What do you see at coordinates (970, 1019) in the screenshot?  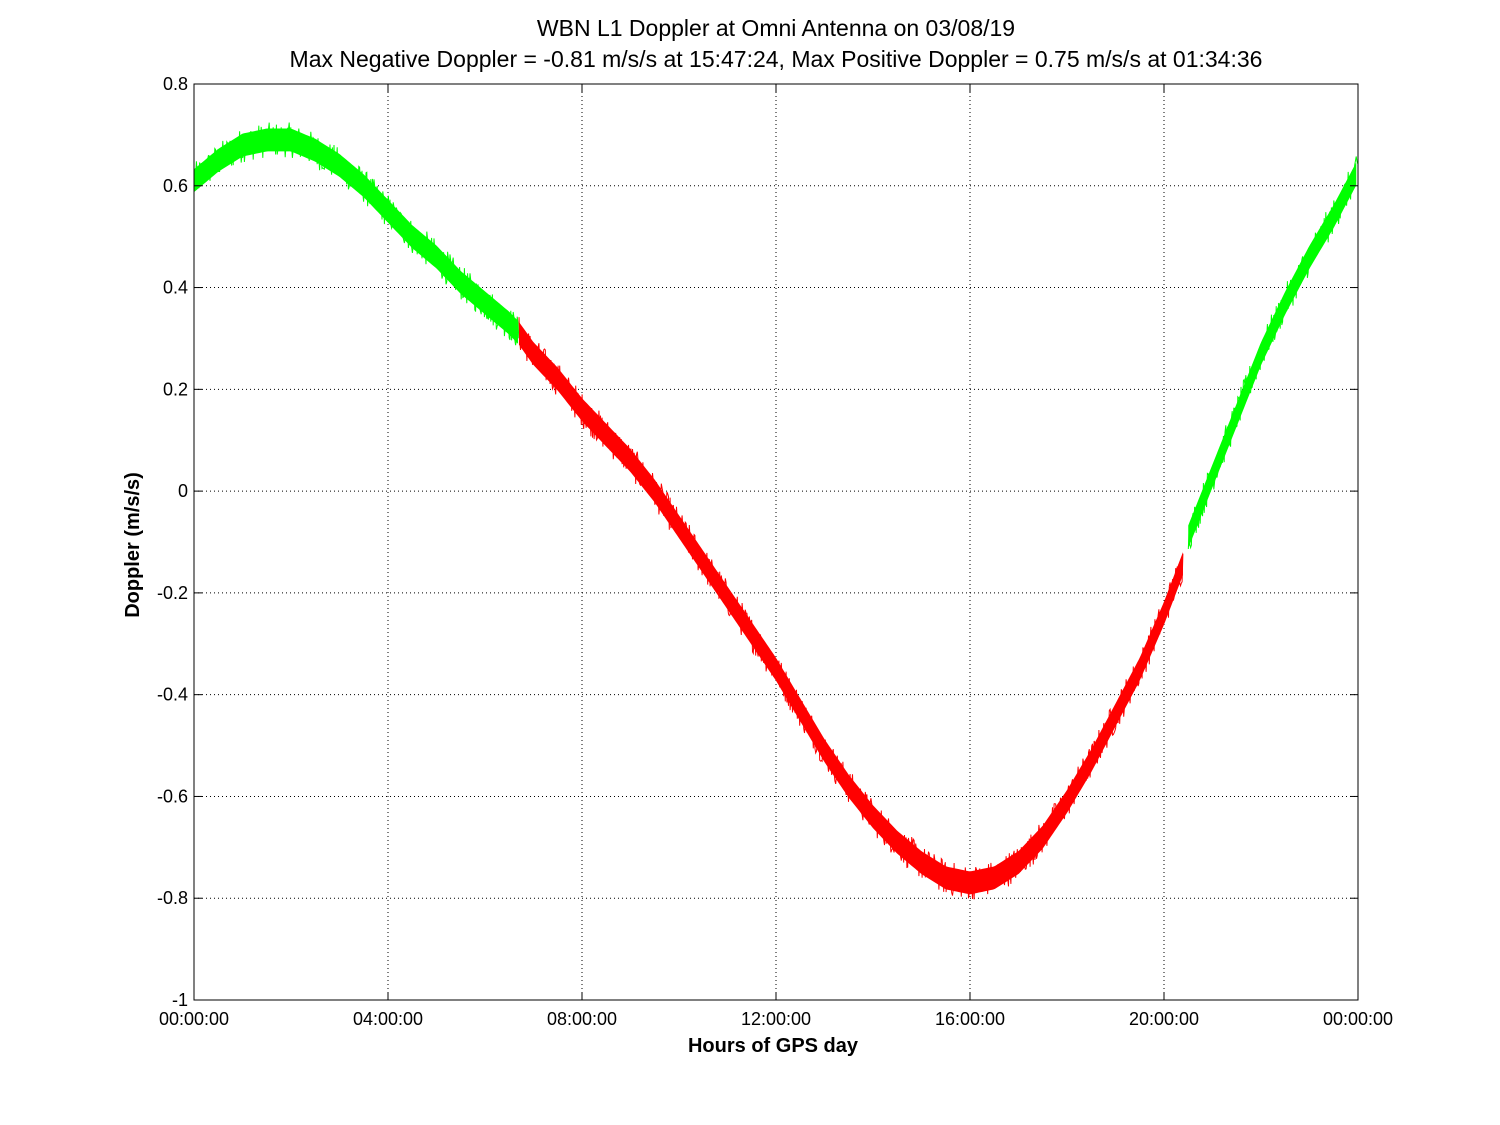 I see `x-tick-label: 16:00:00` at bounding box center [970, 1019].